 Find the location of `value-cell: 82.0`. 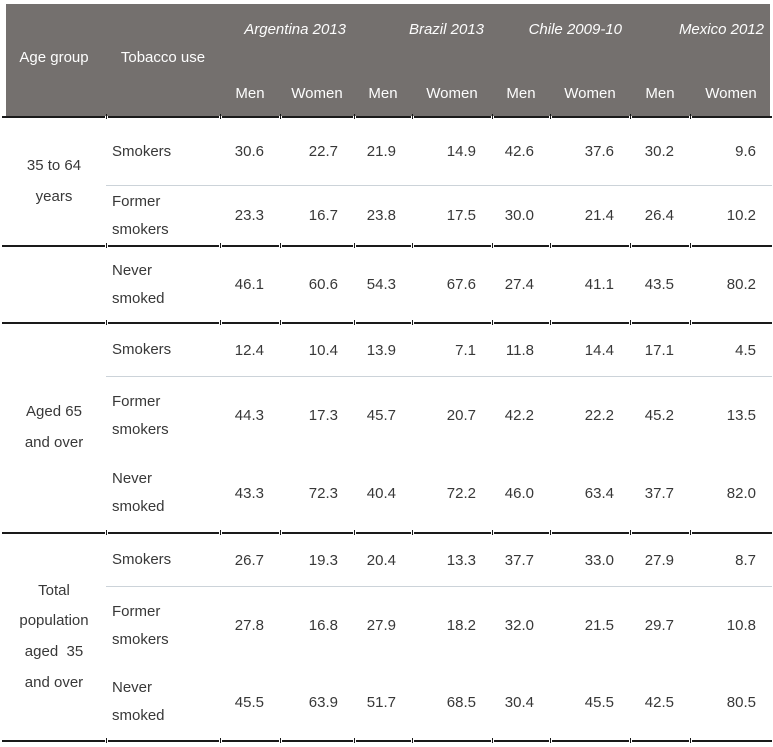

value-cell: 82.0 is located at coordinates (741, 493).